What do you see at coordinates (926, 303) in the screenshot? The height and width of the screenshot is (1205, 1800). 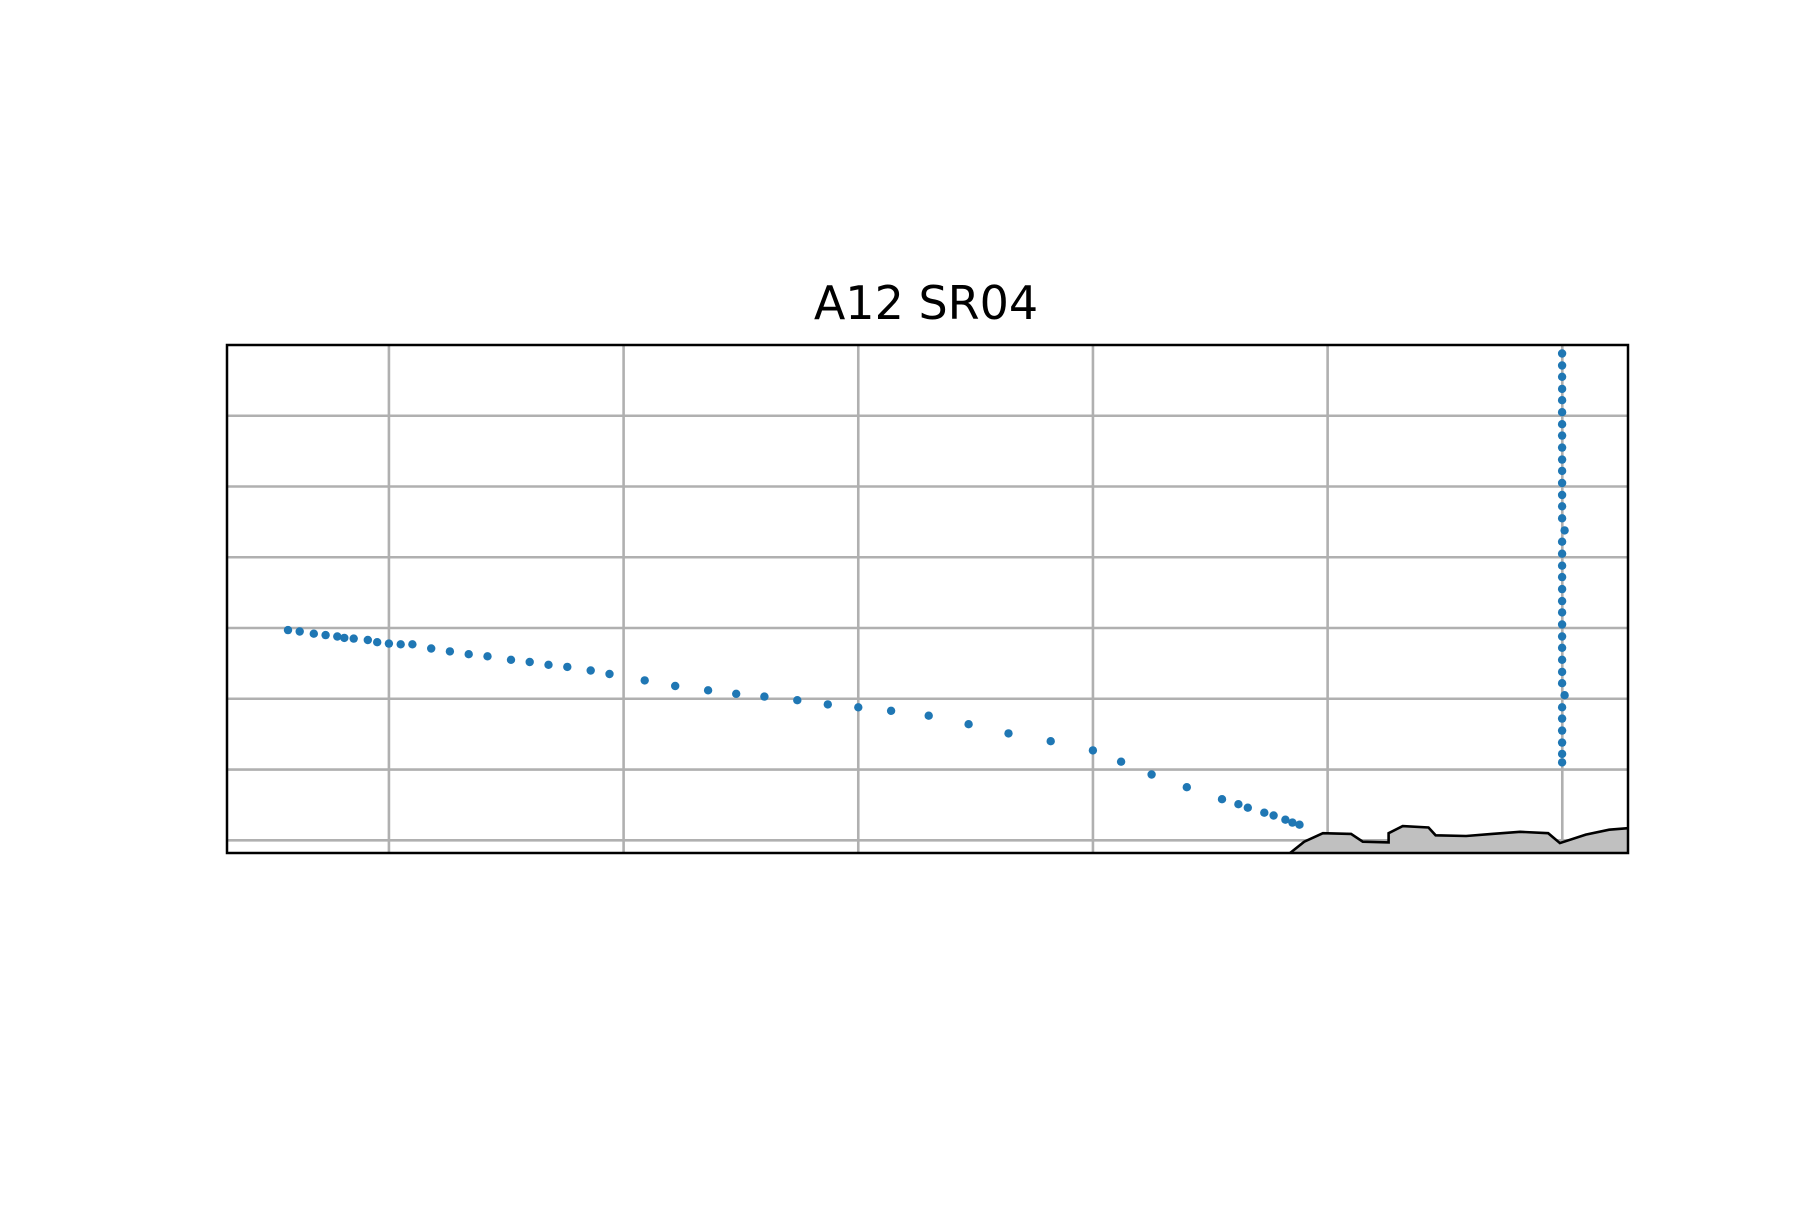 I see `chart-title: A12 SR04` at bounding box center [926, 303].